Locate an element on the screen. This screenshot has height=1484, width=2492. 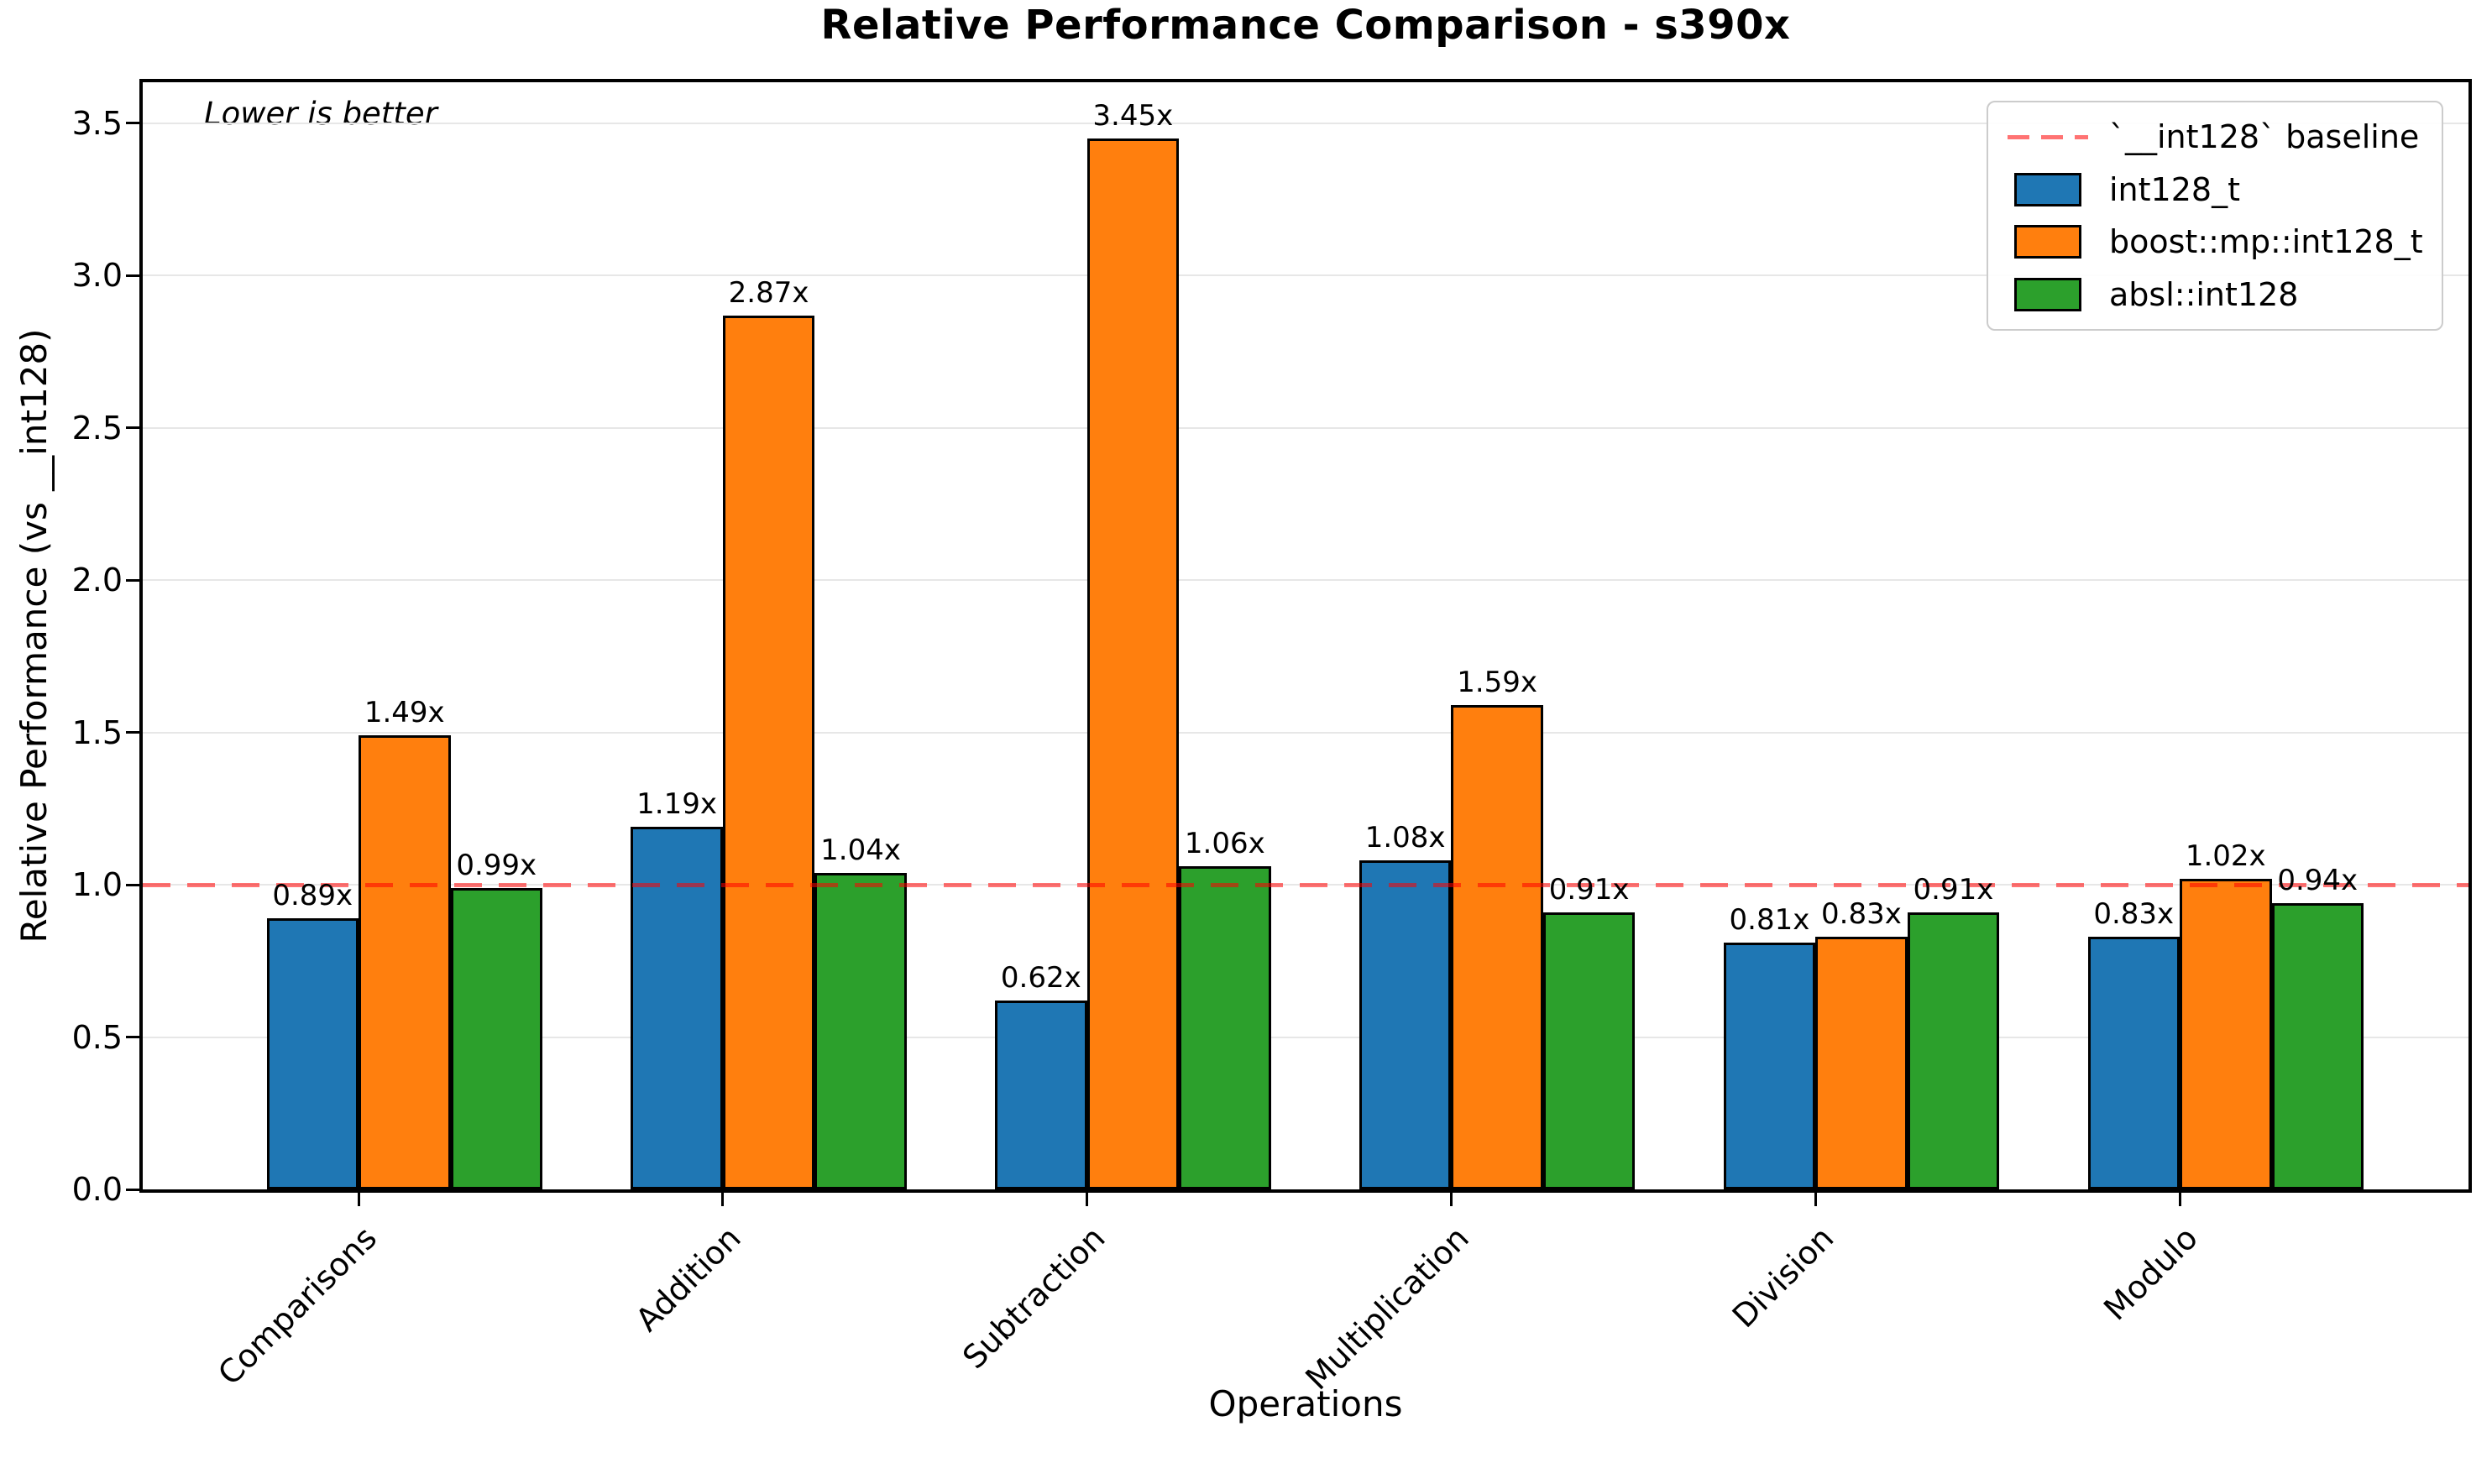
bar-absl::int128-Comparisons is located at coordinates (496, 1038).